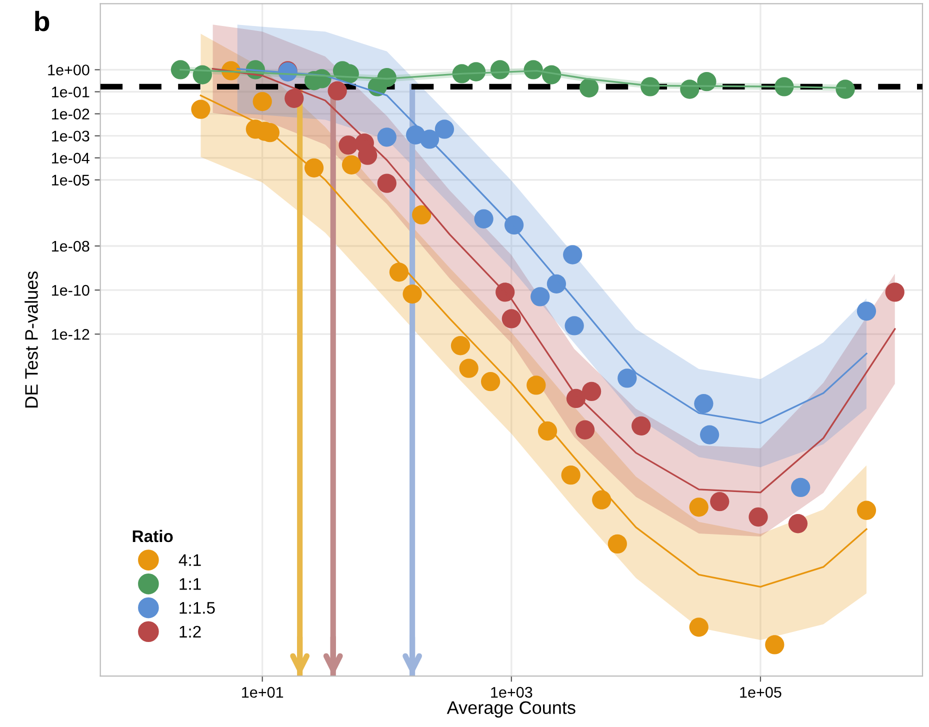 The height and width of the screenshot is (727, 929). I want to click on legend-label: 4:1, so click(189, 560).